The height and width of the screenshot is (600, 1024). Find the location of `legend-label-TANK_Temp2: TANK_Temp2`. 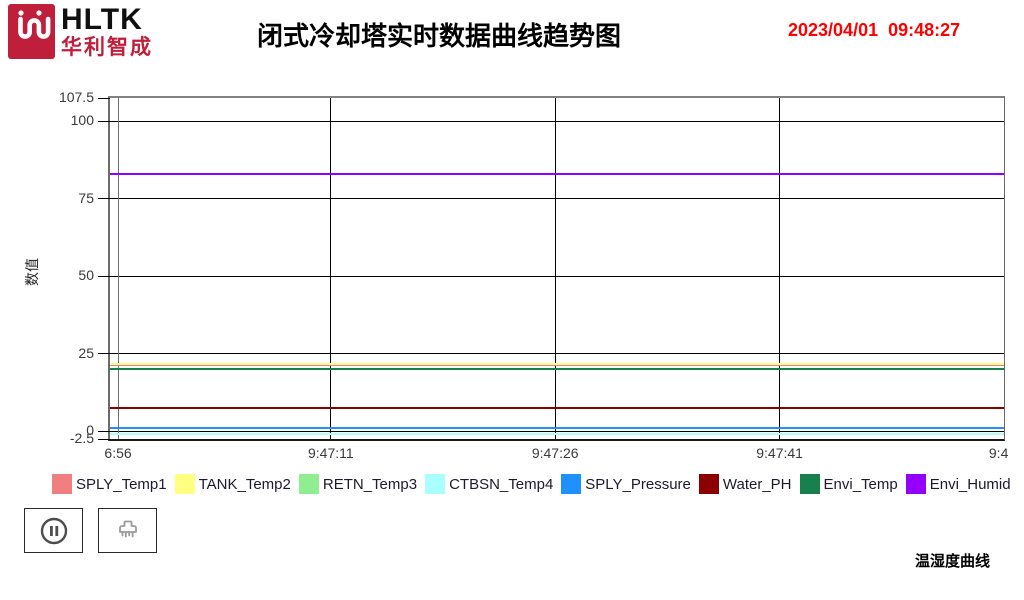

legend-label-TANK_Temp2: TANK_Temp2 is located at coordinates (244, 484).